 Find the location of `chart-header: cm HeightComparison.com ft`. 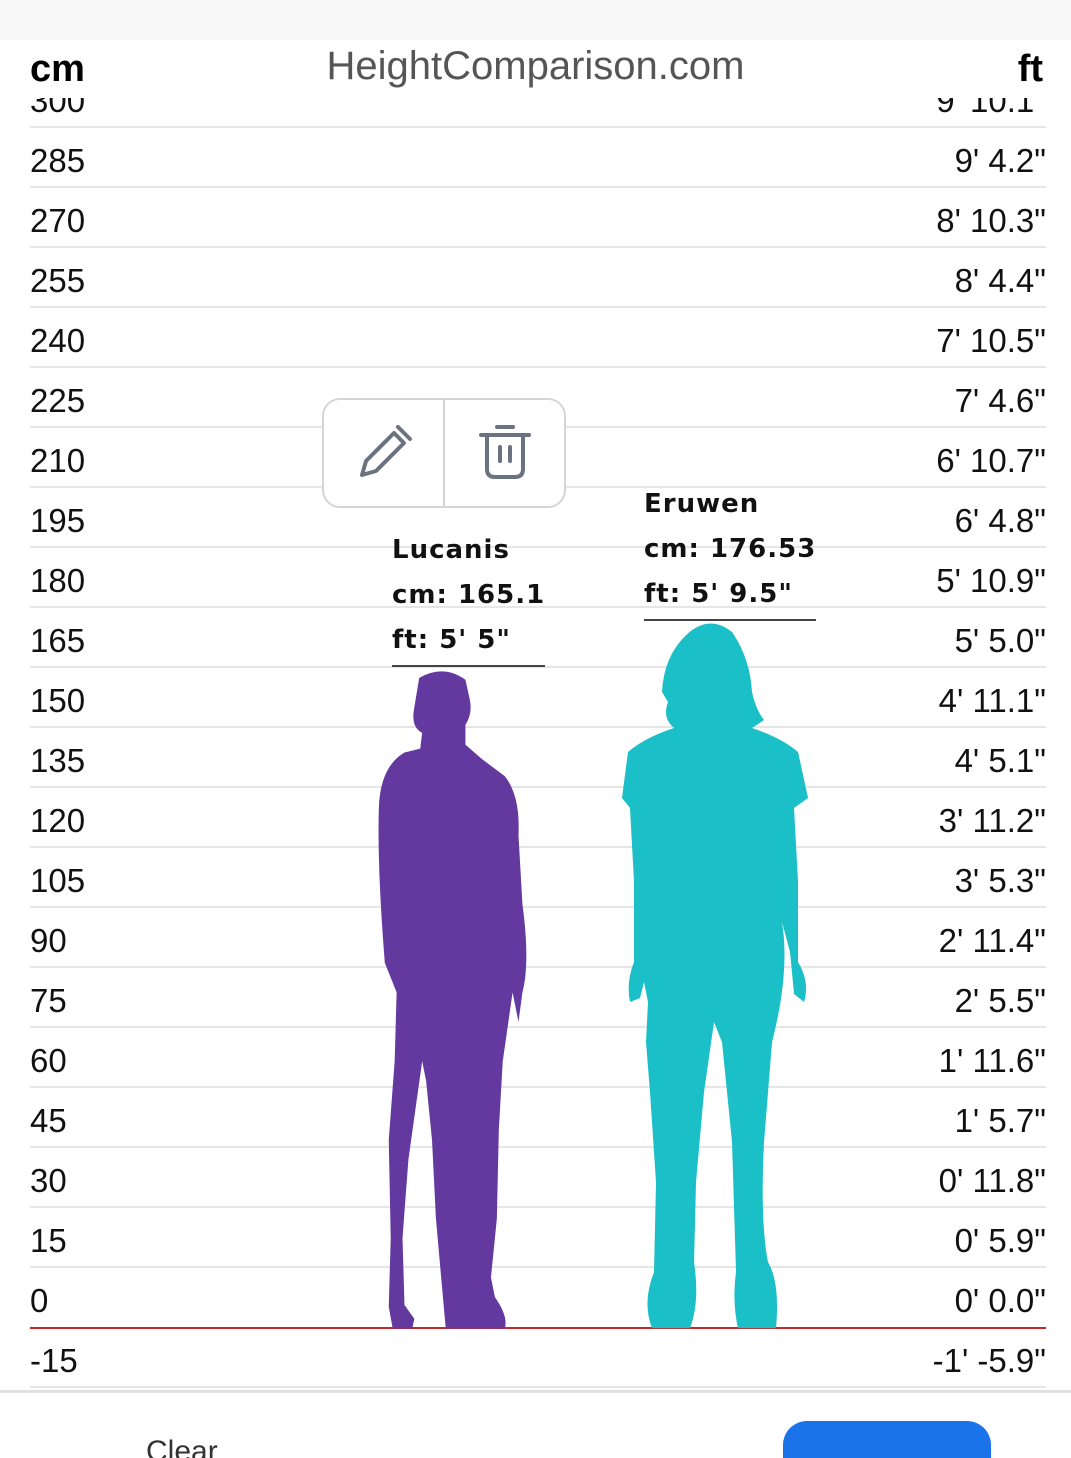

chart-header: cm HeightComparison.com ft is located at coordinates (535, 69).